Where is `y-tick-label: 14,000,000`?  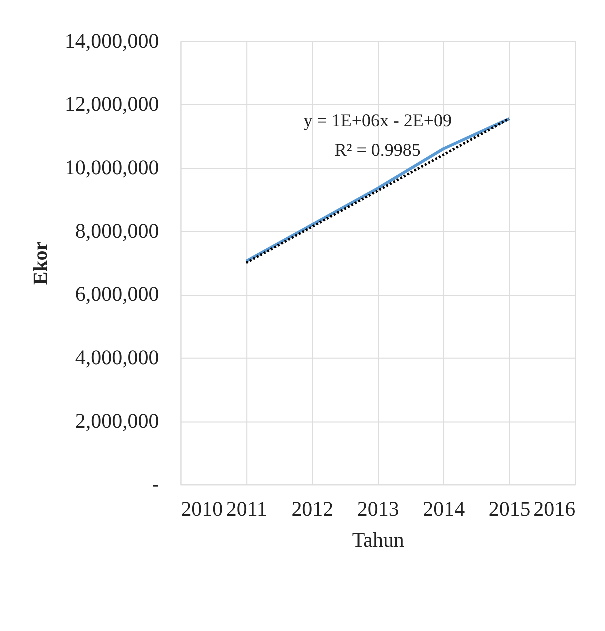 y-tick-label: 14,000,000 is located at coordinates (112, 40).